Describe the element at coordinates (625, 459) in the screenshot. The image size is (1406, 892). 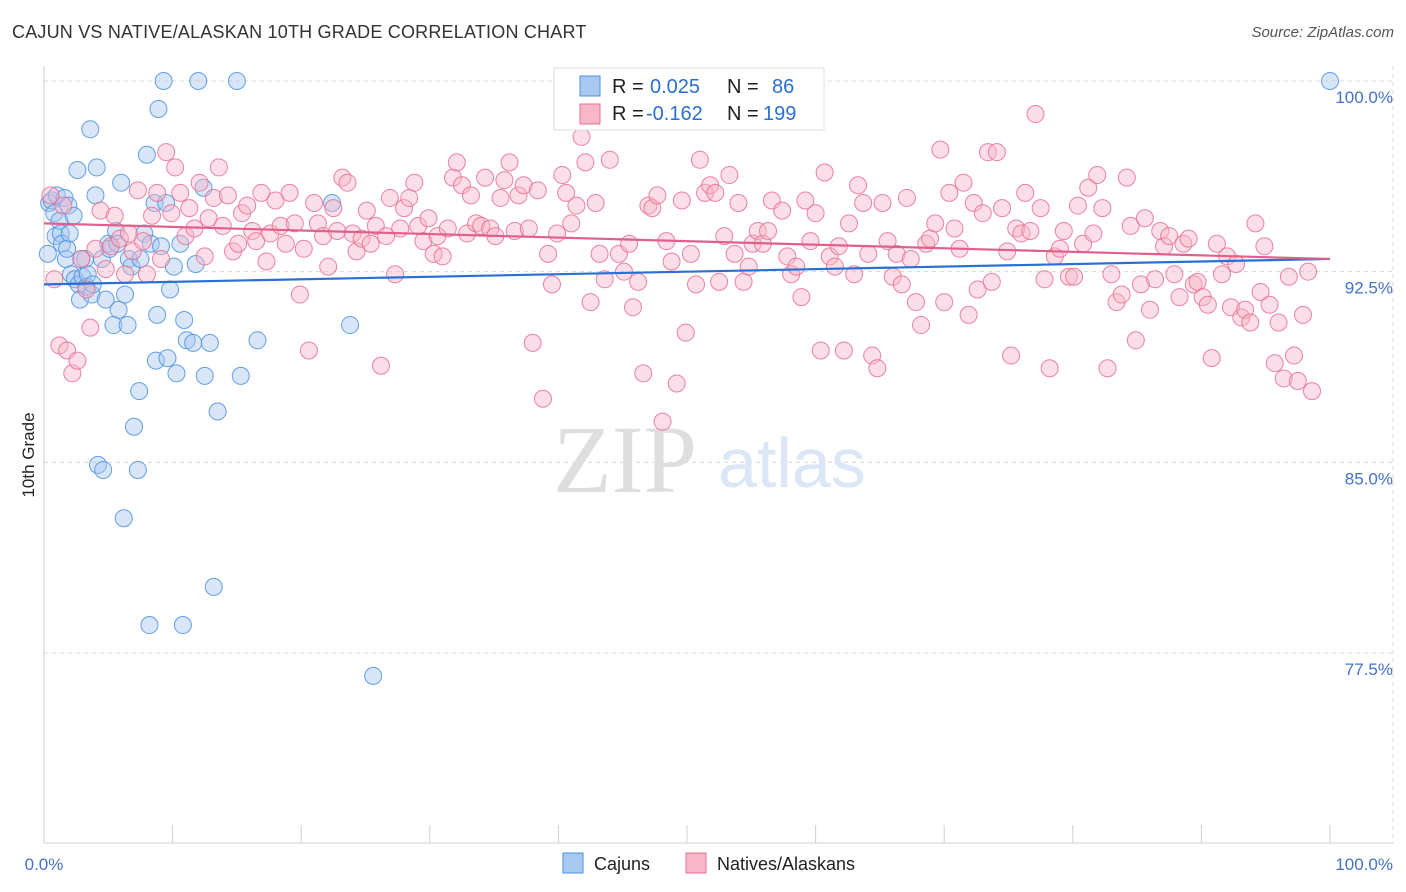
I see `watermark-zip: ZIP` at that location.